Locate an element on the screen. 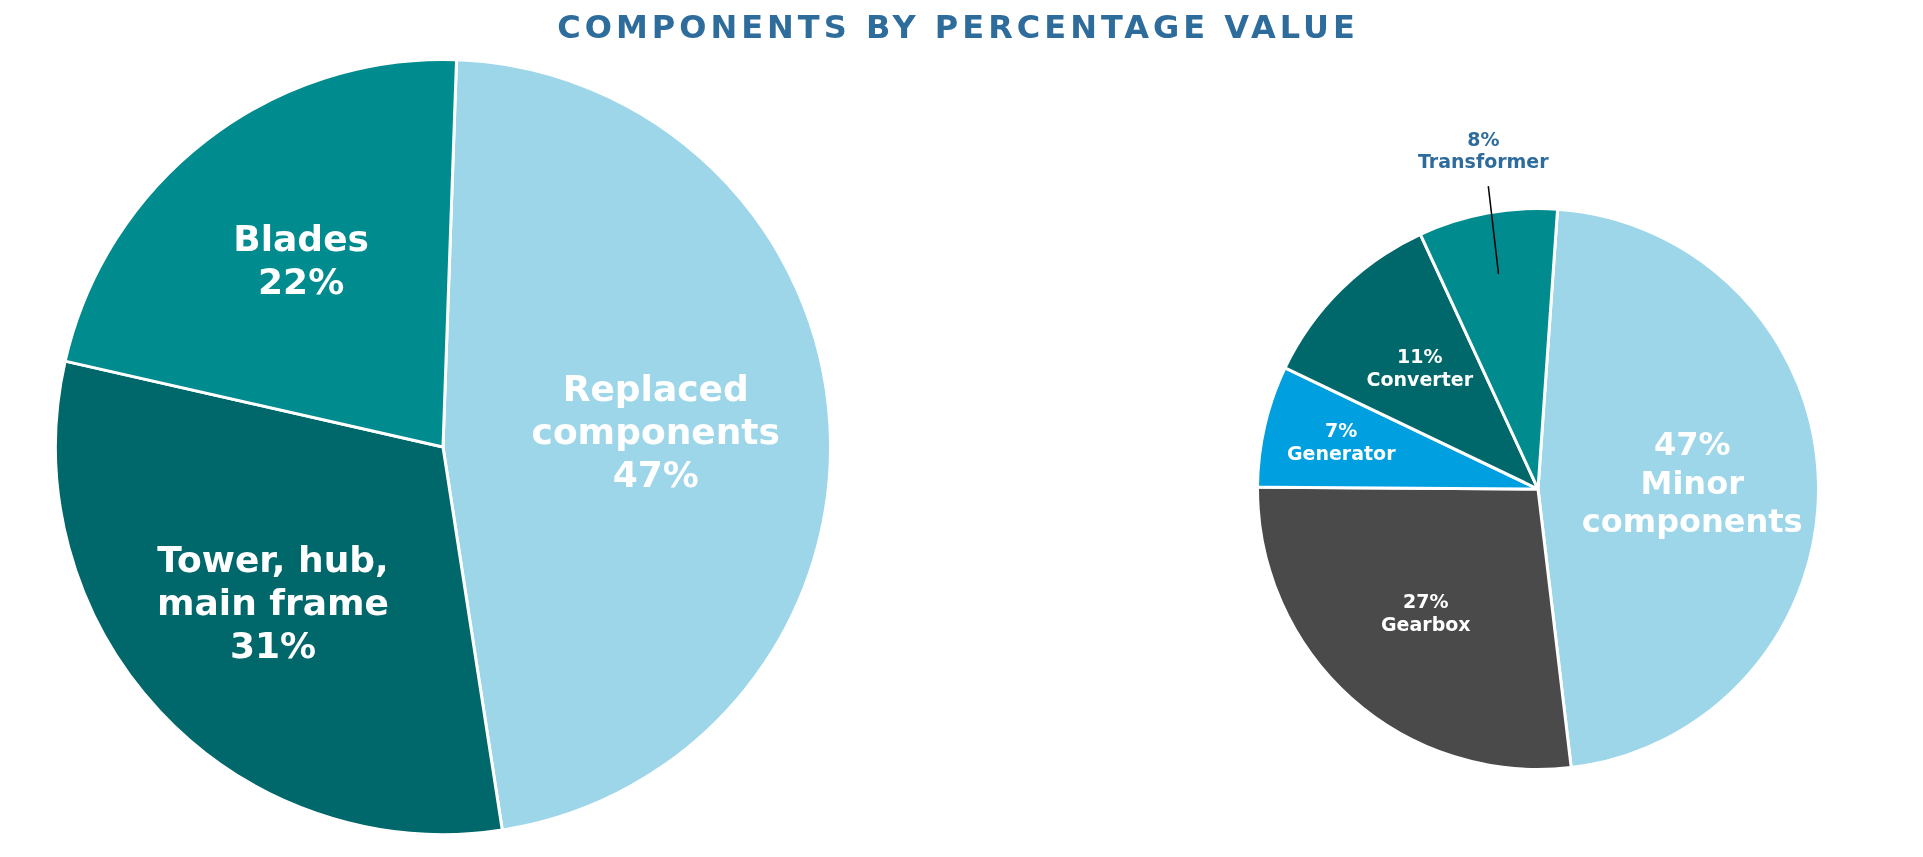  data-label: 22% is located at coordinates (301, 281).